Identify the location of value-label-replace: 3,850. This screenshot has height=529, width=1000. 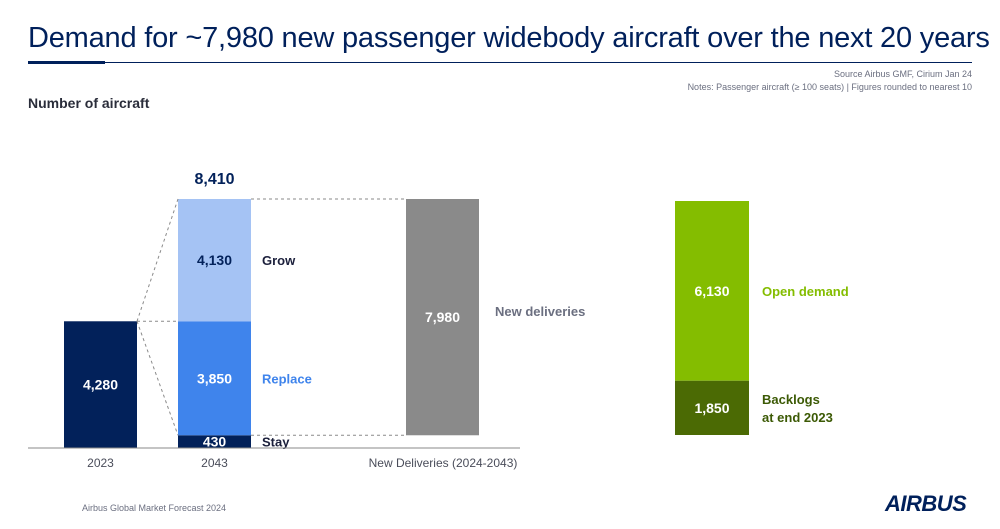
(214, 378).